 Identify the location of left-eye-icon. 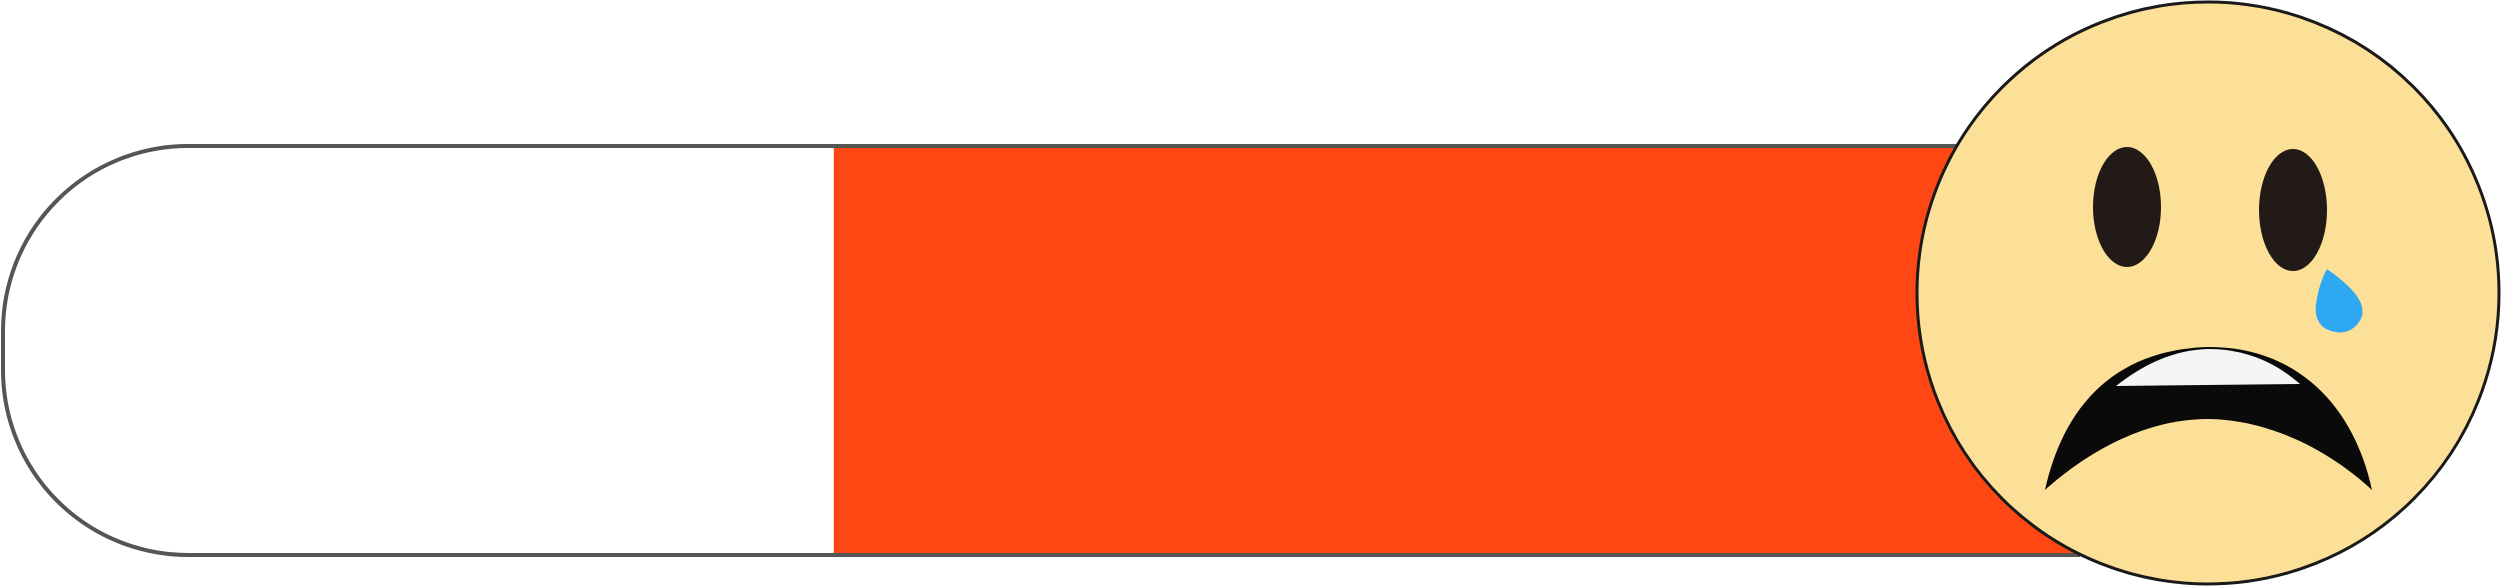
(2127, 207).